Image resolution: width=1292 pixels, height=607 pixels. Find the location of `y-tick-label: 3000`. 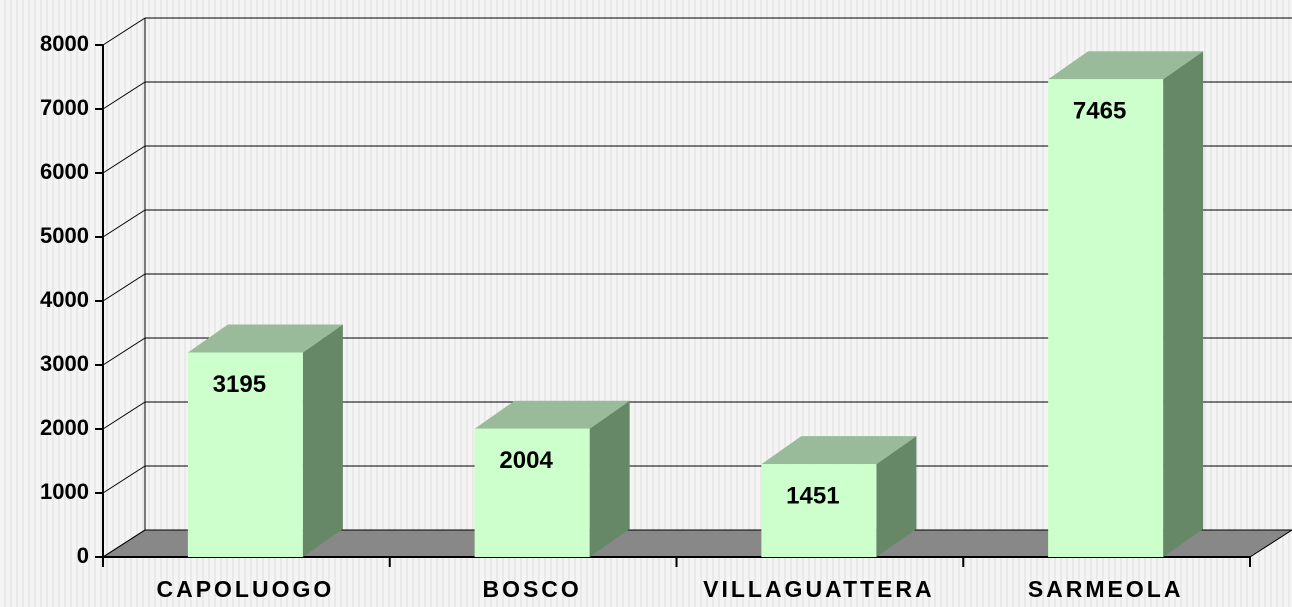

y-tick-label: 3000 is located at coordinates (64, 363).